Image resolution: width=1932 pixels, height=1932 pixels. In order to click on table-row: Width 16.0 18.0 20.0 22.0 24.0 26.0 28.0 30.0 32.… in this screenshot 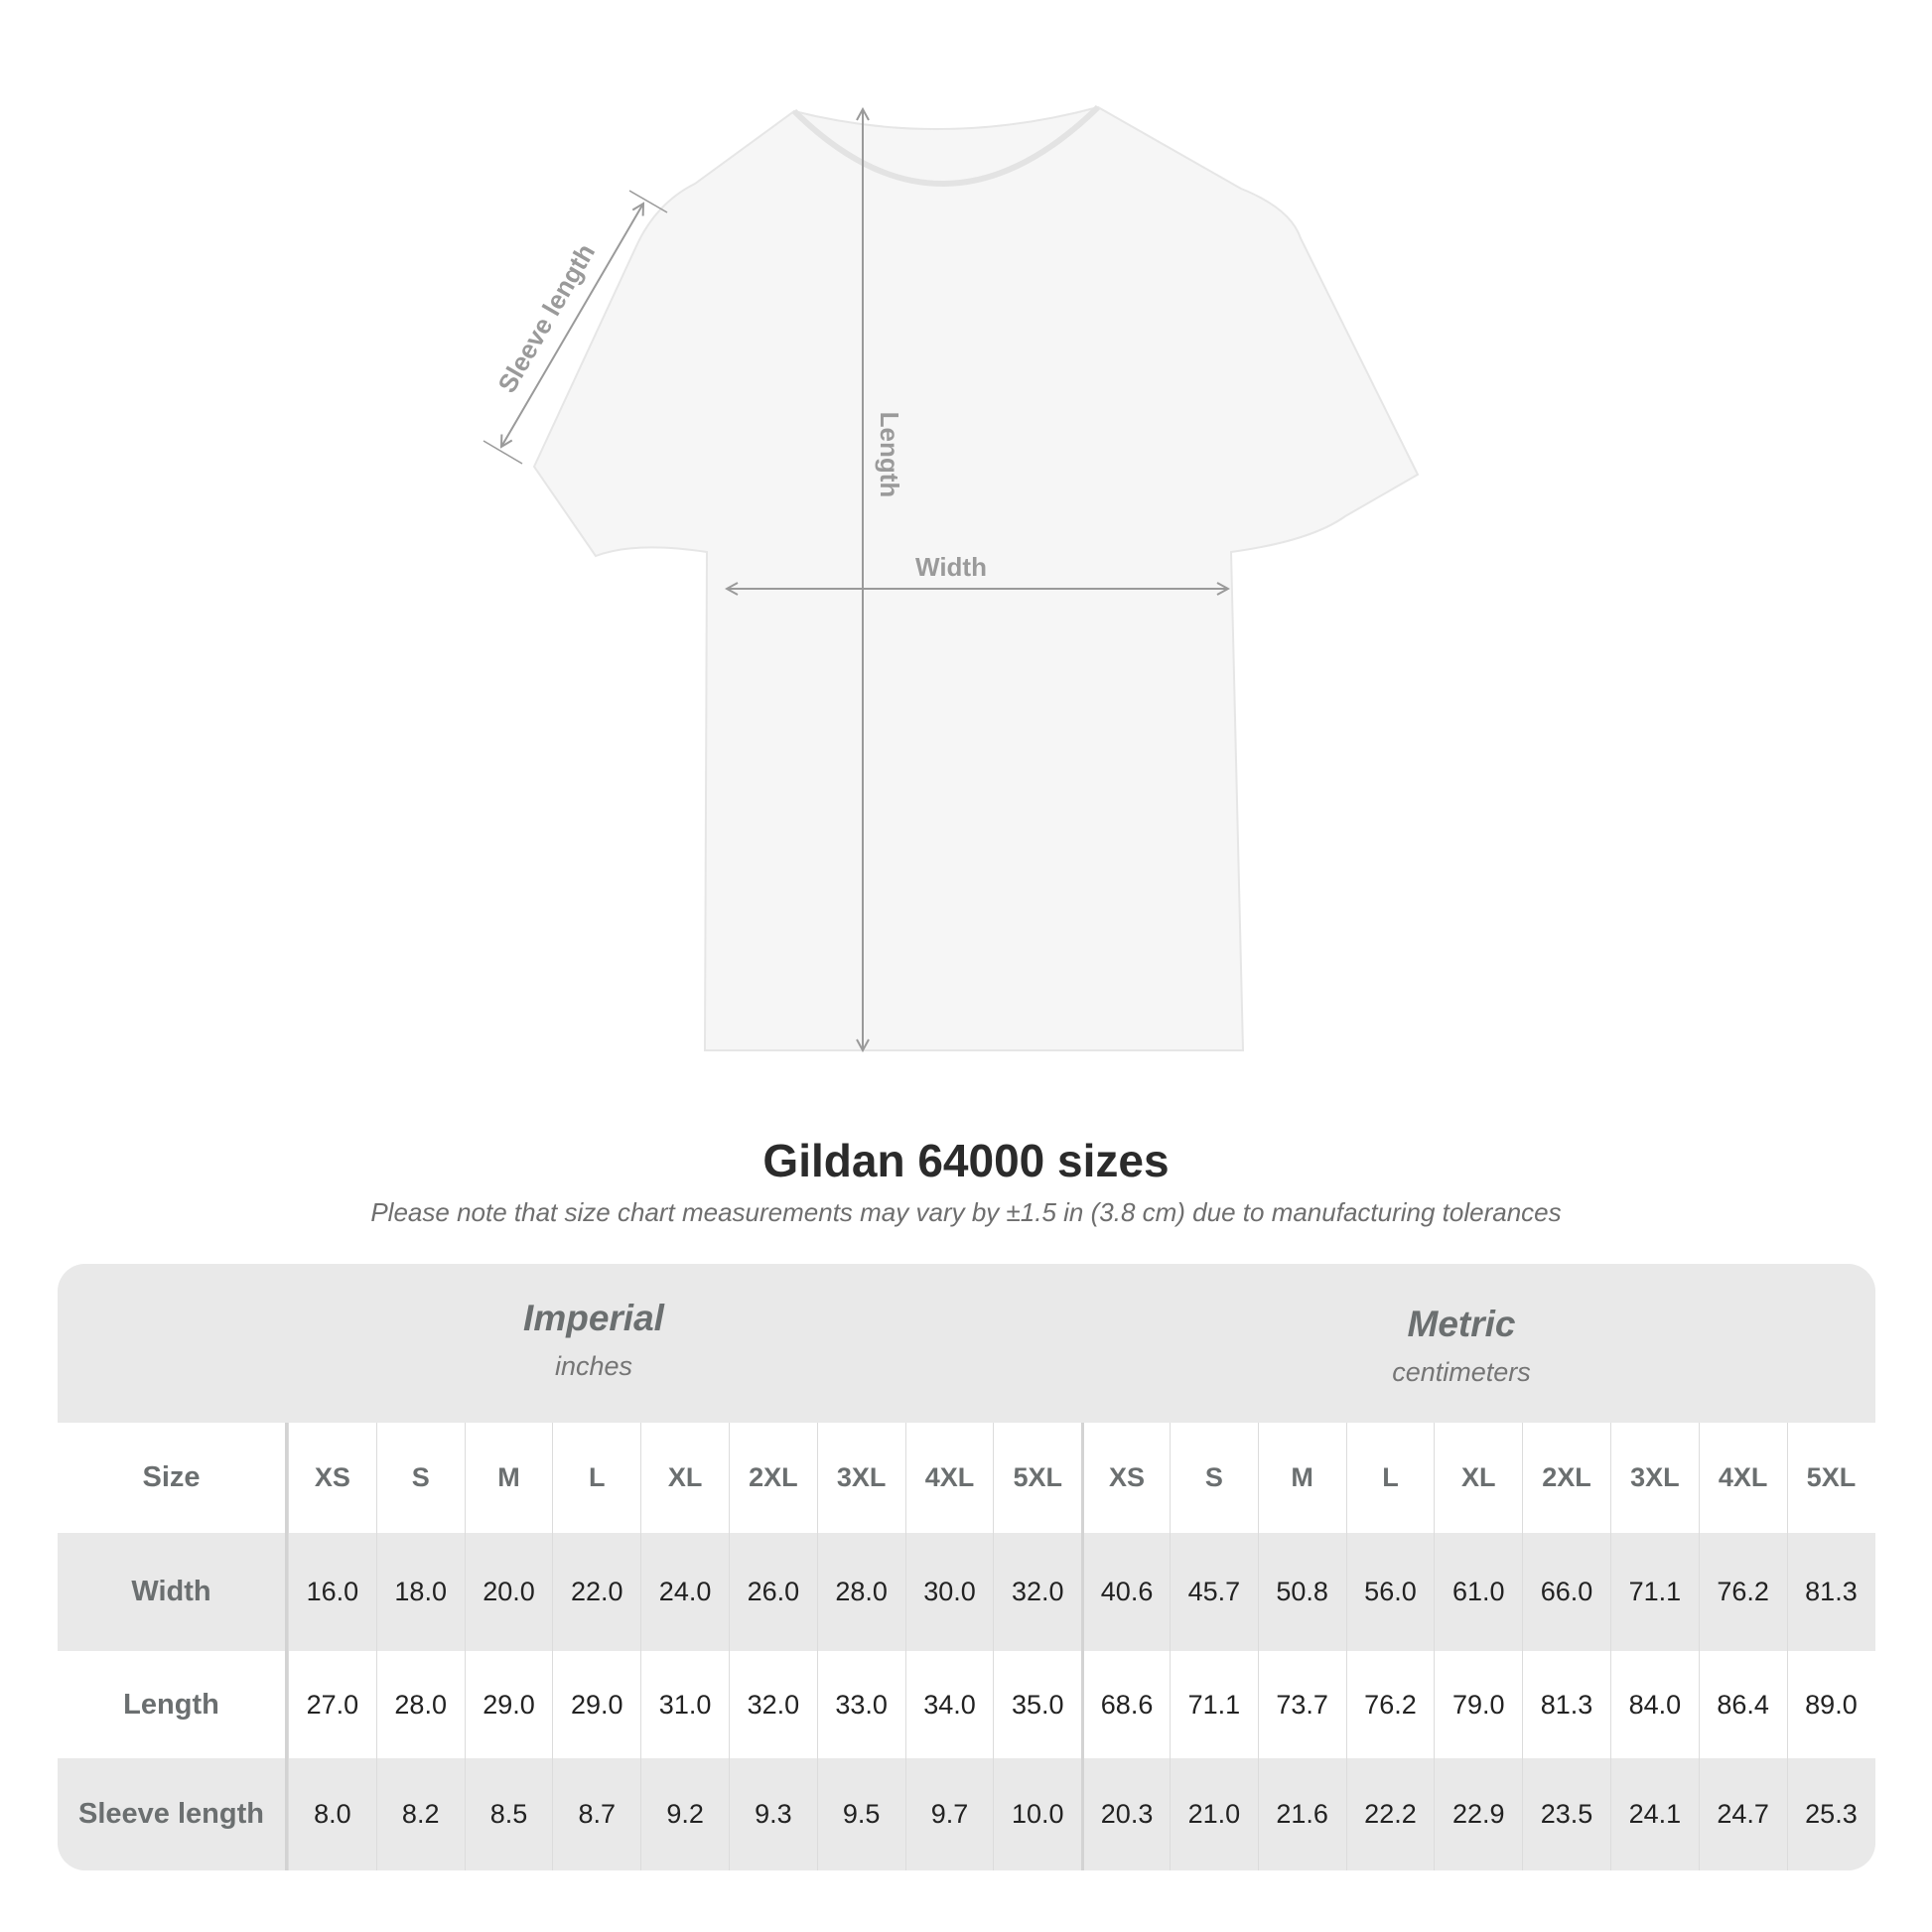, I will do `click(967, 1592)`.